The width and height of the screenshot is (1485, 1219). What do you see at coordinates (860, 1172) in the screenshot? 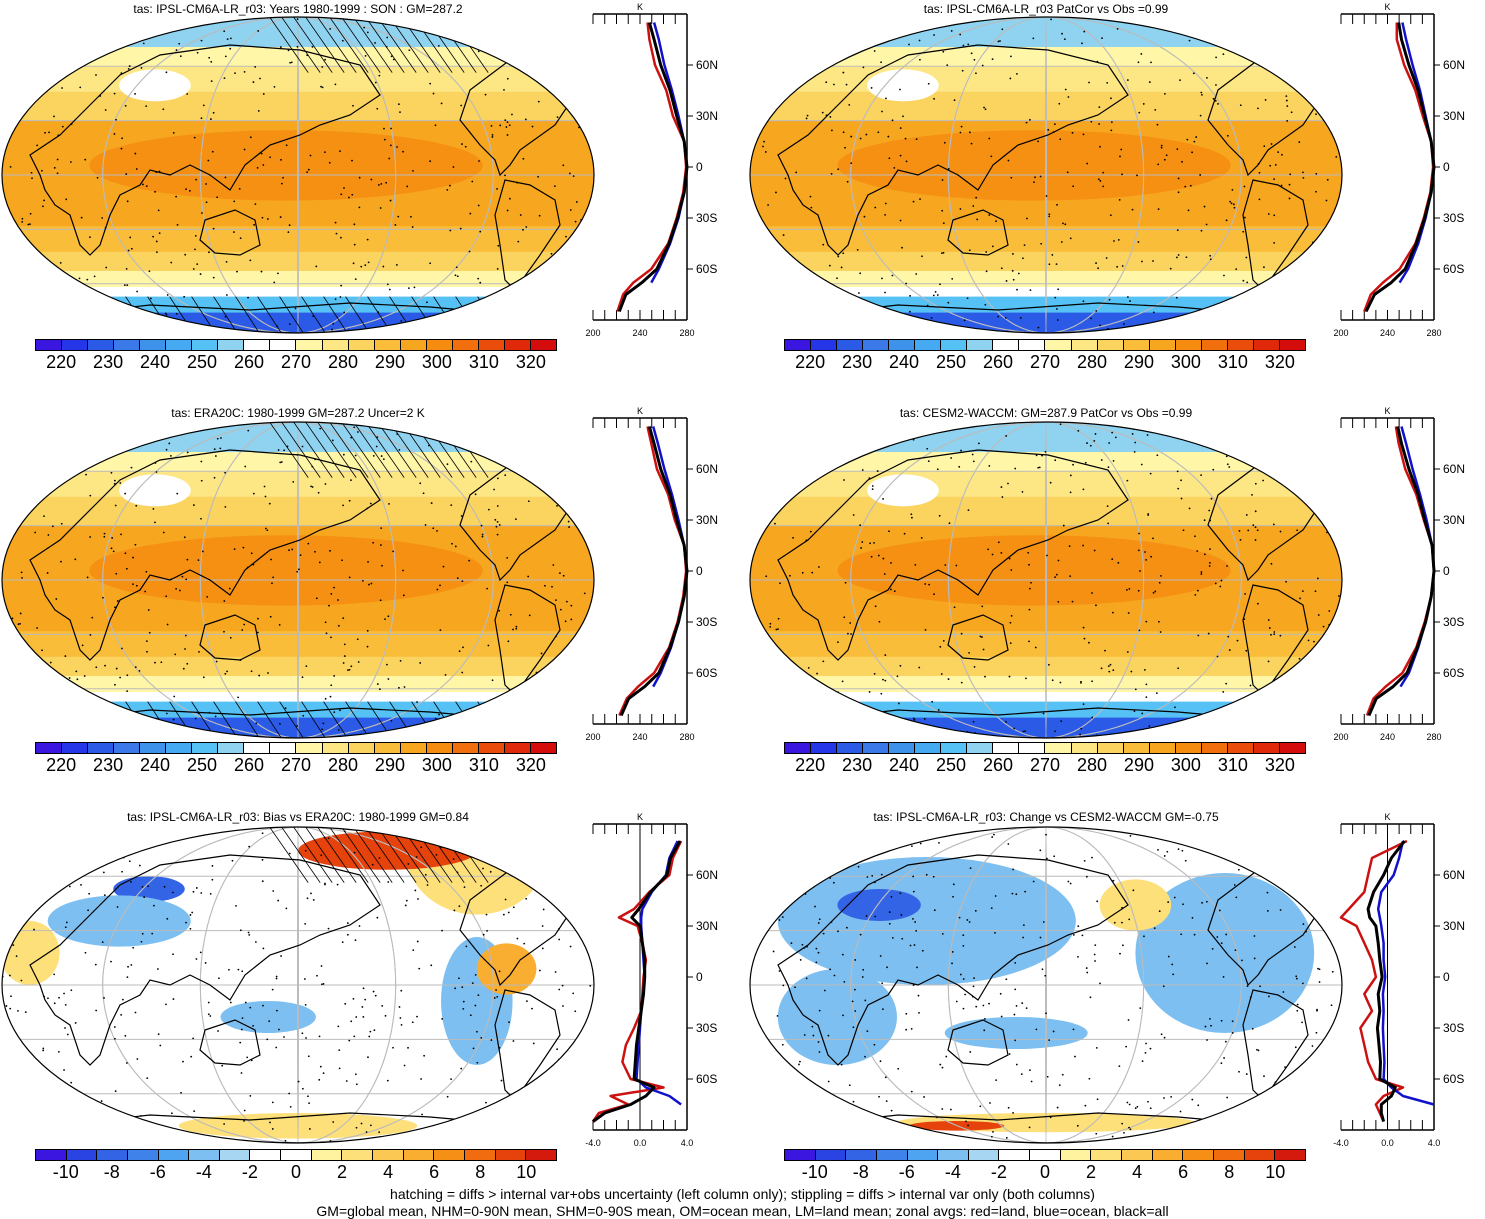
I see `colorbar-label: -8` at bounding box center [860, 1172].